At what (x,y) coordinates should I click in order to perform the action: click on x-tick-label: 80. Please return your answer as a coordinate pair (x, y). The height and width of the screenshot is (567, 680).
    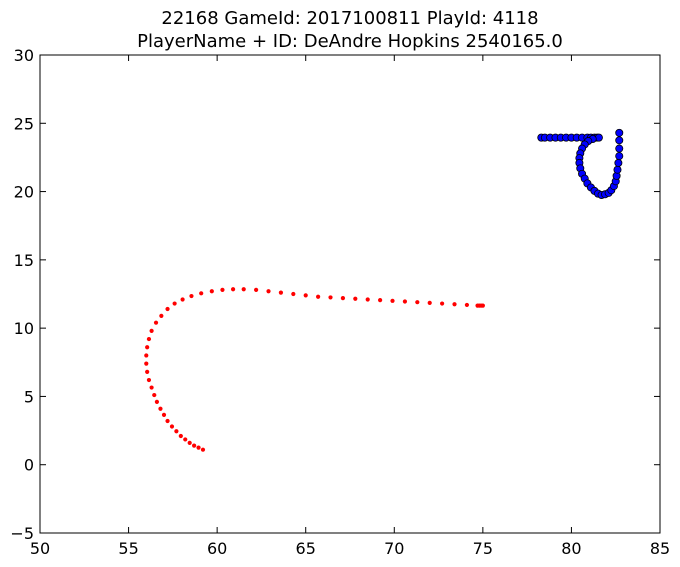
    Looking at the image, I should click on (571, 548).